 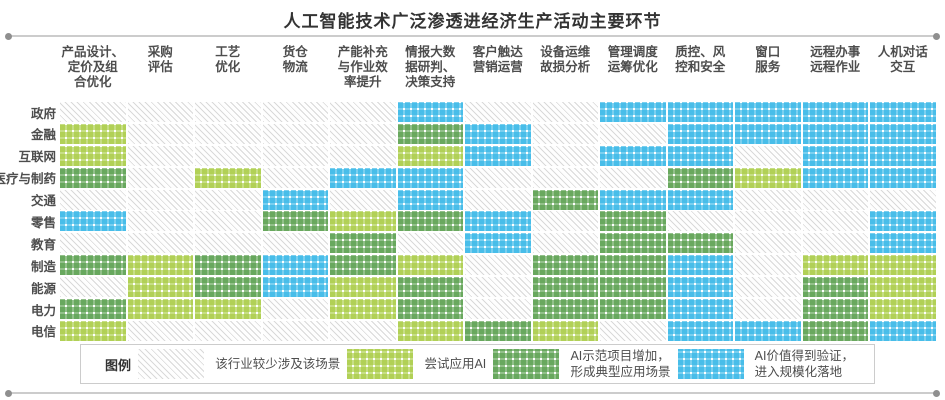 What do you see at coordinates (416, 364) in the screenshot?
I see `legend-item-try: 尝试应用AI` at bounding box center [416, 364].